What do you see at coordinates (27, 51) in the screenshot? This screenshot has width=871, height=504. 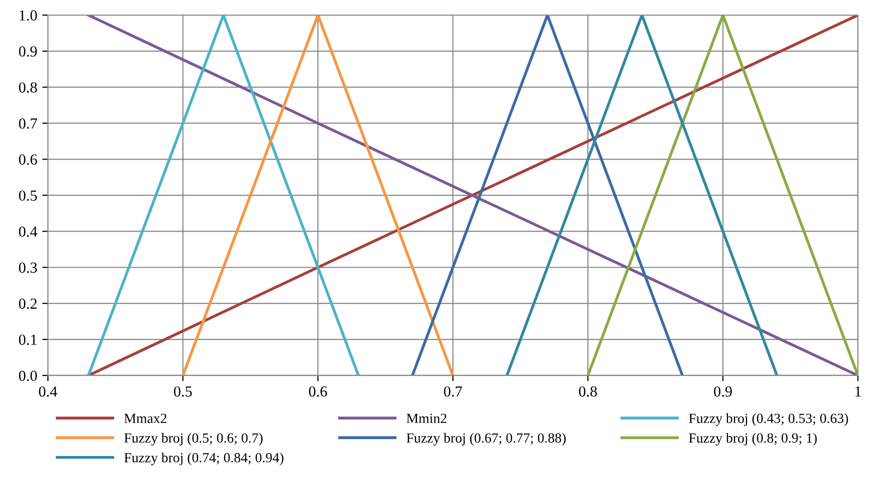 I see `y-tick-label: 0.9` at bounding box center [27, 51].